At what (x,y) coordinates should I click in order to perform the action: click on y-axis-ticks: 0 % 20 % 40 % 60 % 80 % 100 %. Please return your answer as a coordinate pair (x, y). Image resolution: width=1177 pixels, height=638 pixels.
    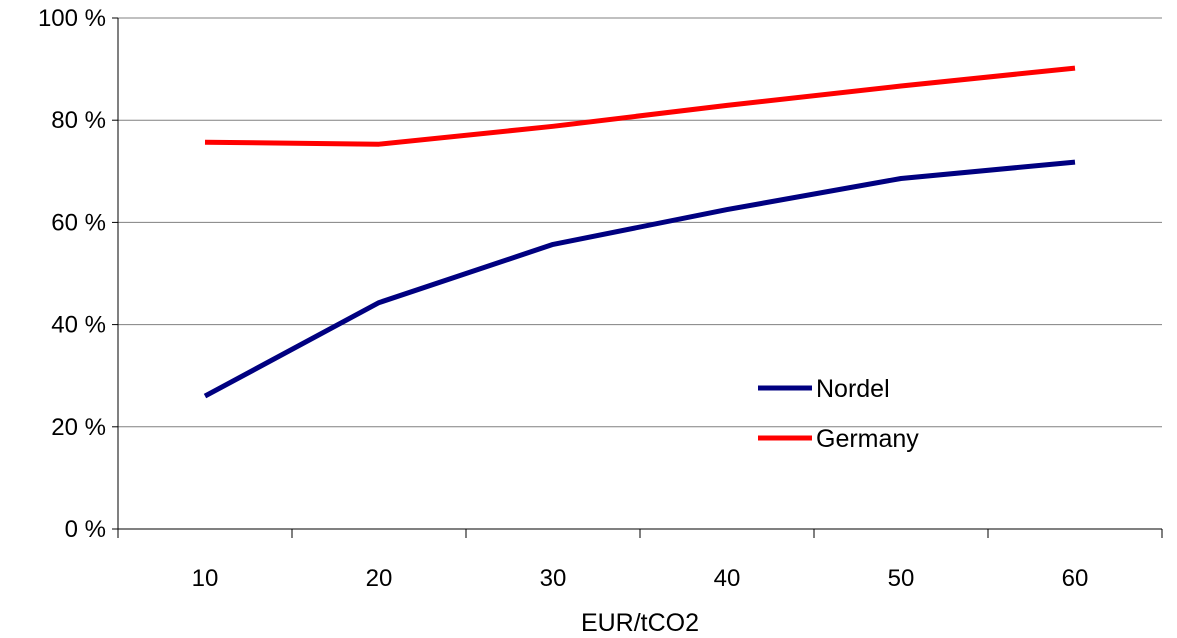
    Looking at the image, I should click on (78, 274).